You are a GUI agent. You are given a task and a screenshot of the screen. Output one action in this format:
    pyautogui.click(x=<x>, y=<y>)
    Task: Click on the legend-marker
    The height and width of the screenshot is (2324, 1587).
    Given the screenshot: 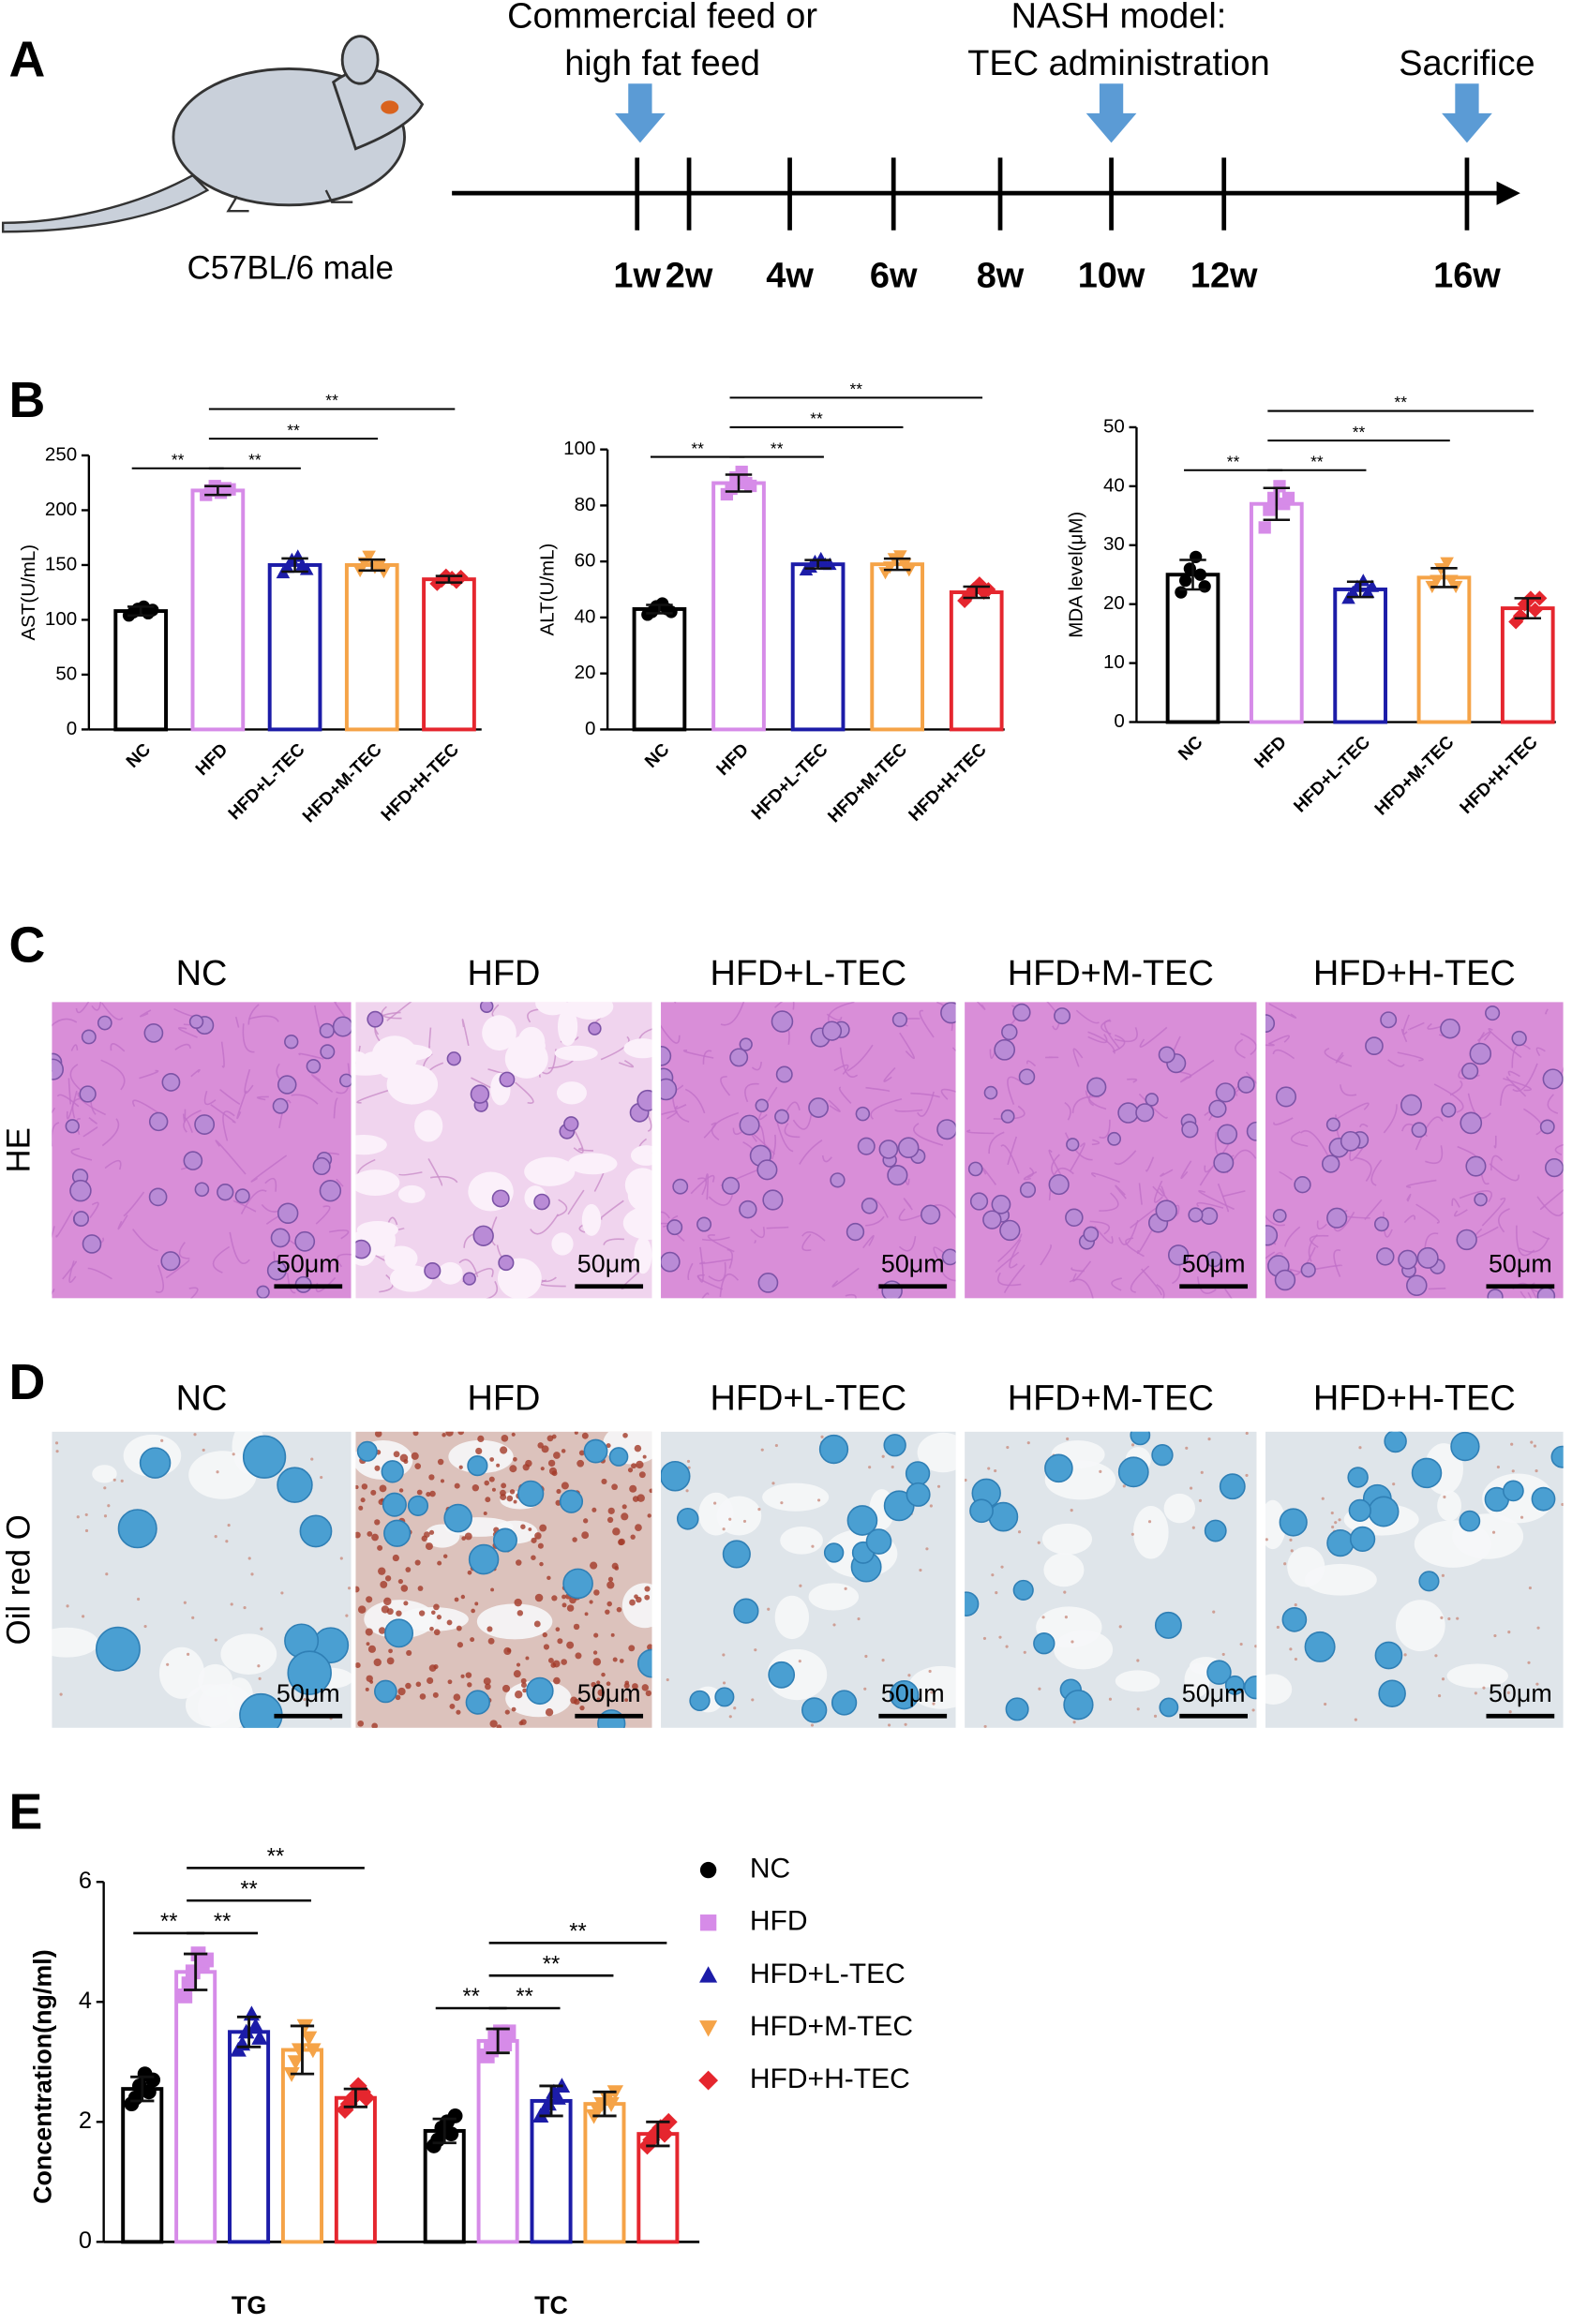 What is the action you would take?
    pyautogui.click(x=709, y=2080)
    